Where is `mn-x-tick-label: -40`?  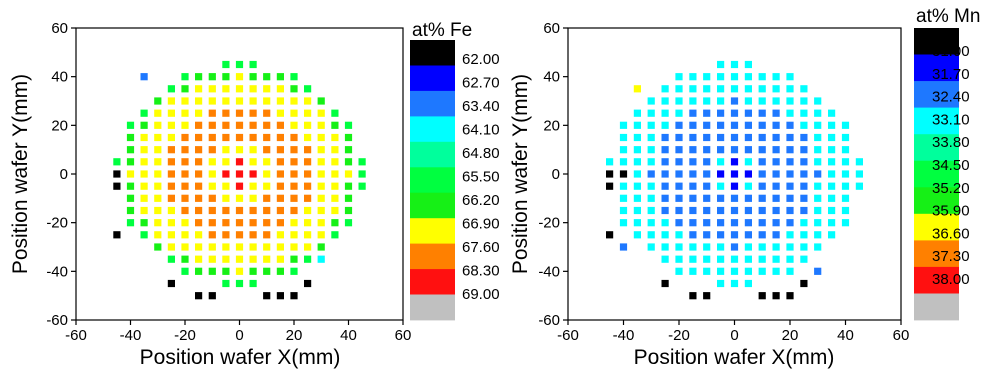 mn-x-tick-label: -40 is located at coordinates (624, 335).